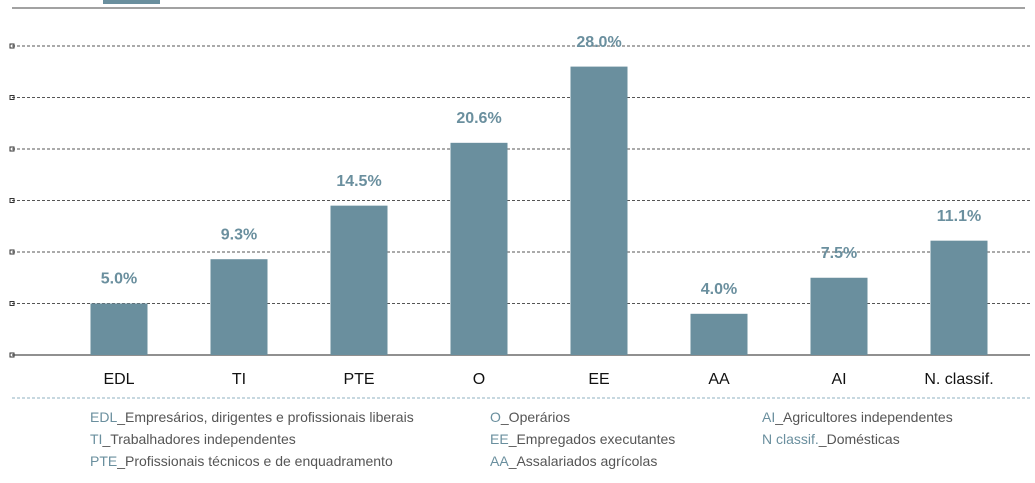 The image size is (1035, 483). Describe the element at coordinates (839, 253) in the screenshot. I see `value-label: 7.5%` at that location.